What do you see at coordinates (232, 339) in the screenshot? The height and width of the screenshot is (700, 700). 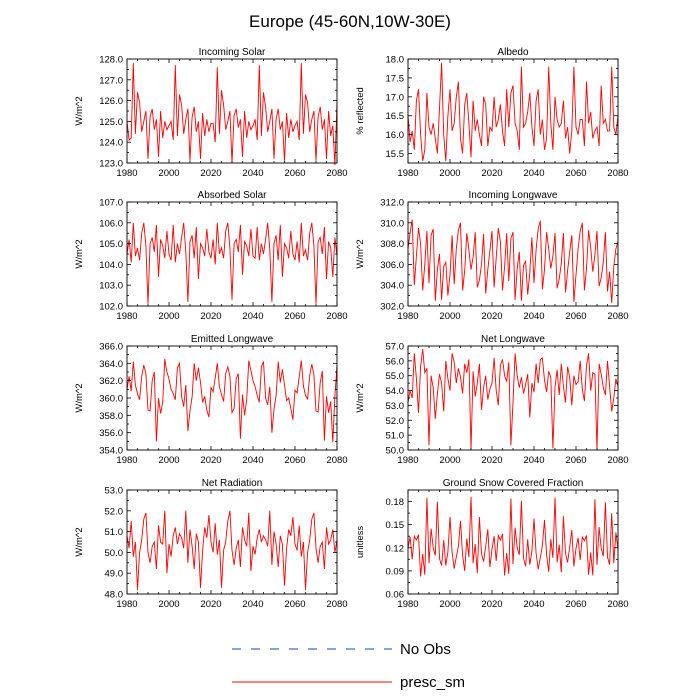 I see `panel-title: Emitted Longwave` at bounding box center [232, 339].